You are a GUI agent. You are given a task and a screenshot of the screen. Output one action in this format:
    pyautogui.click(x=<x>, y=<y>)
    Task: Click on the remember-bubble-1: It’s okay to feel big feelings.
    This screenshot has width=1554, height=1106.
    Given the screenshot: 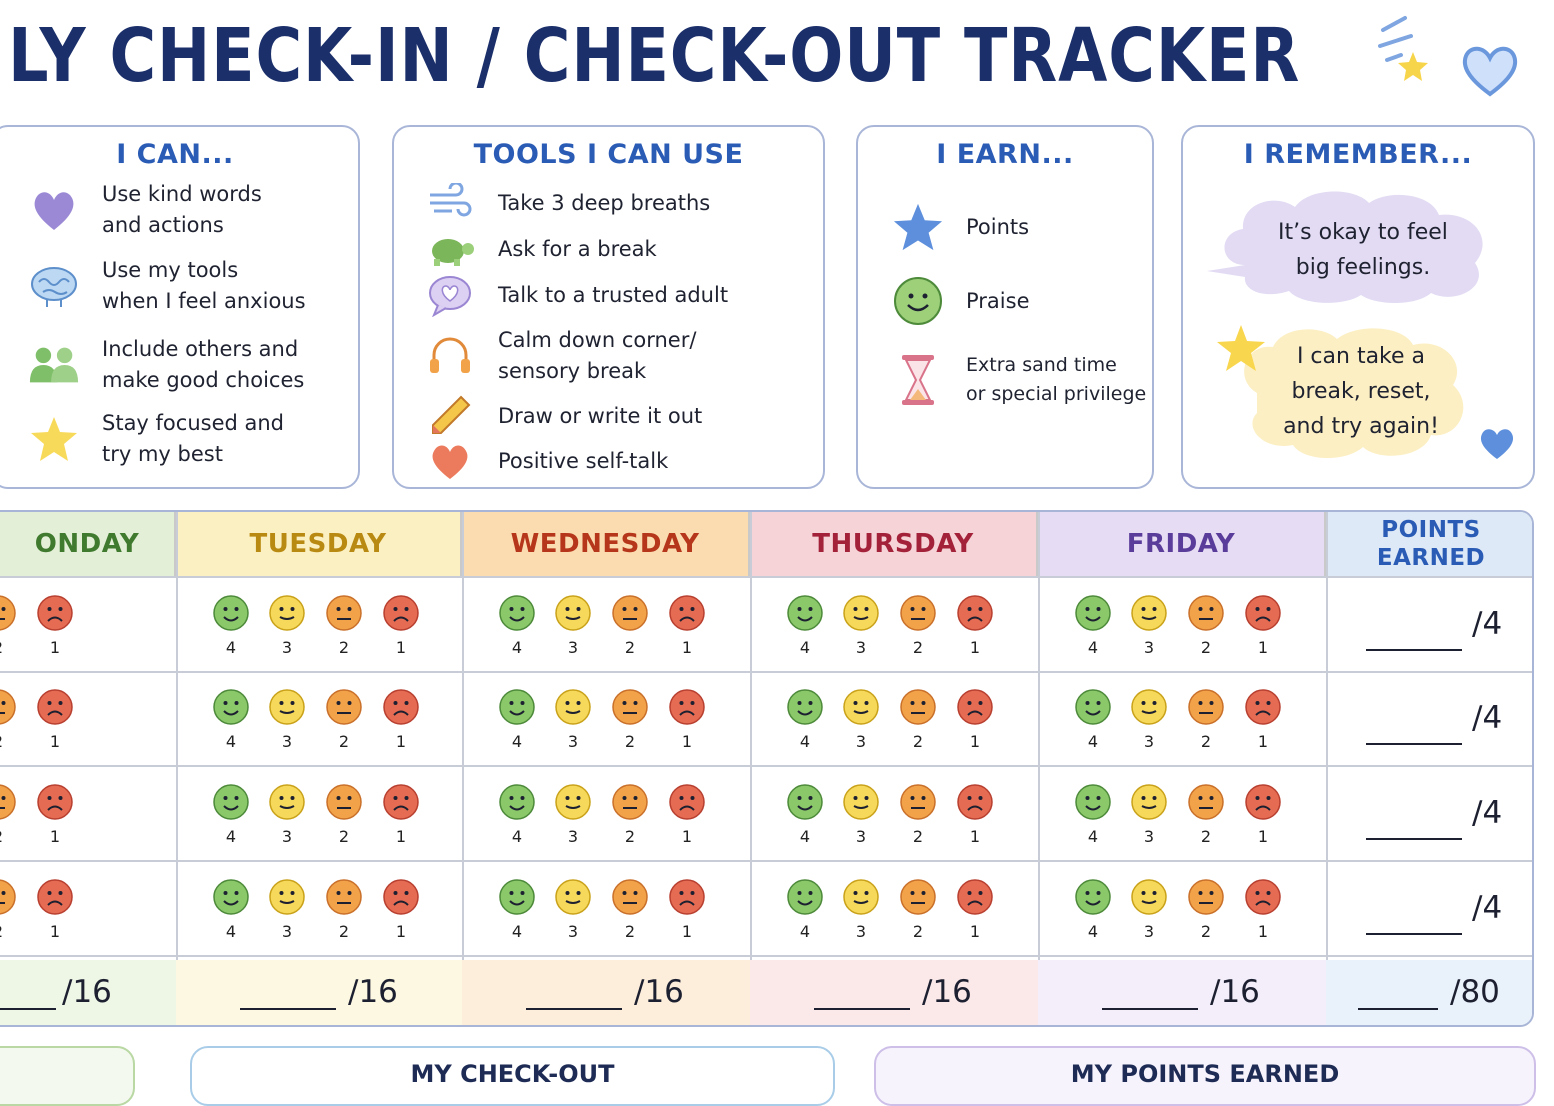 What is the action you would take?
    pyautogui.click(x=1363, y=250)
    